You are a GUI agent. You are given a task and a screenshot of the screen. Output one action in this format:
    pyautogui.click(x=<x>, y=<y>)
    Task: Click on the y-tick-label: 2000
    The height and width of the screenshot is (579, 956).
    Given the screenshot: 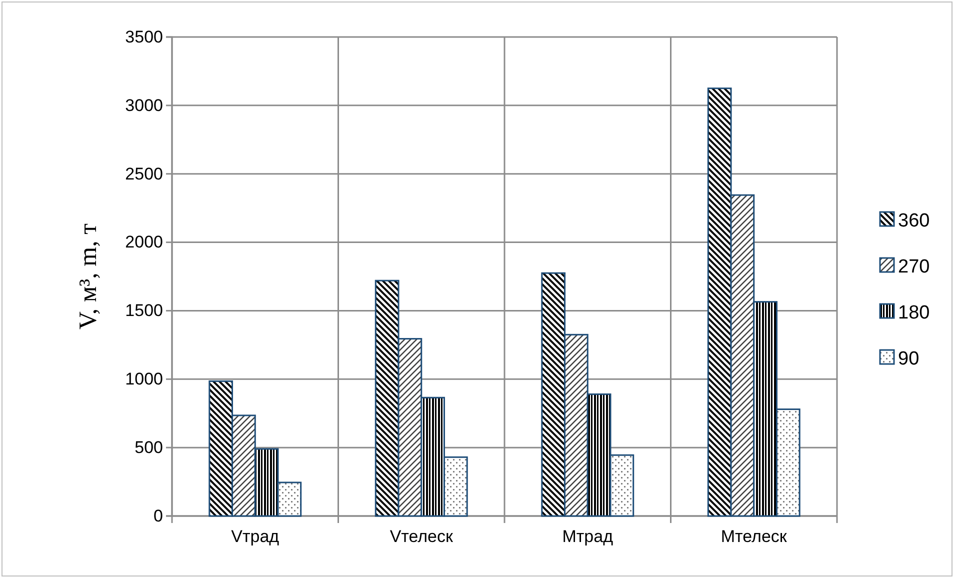 What is the action you would take?
    pyautogui.click(x=144, y=242)
    